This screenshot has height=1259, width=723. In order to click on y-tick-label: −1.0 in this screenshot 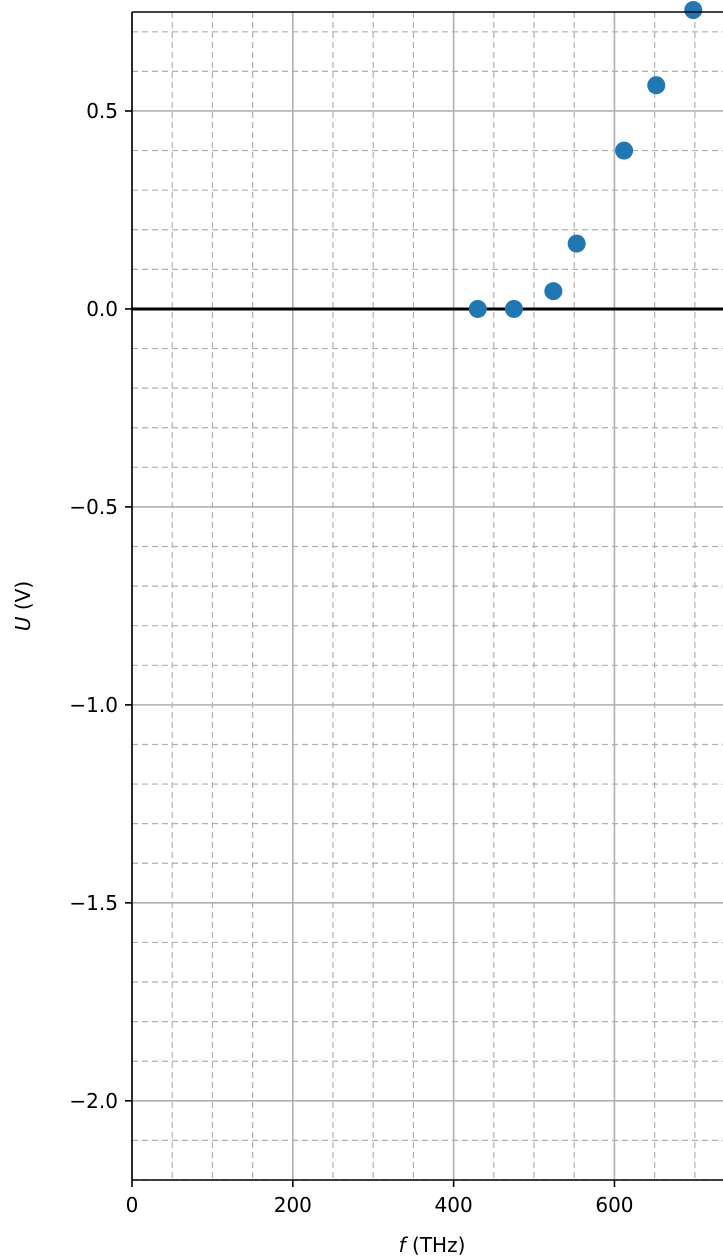, I will do `click(93, 705)`.